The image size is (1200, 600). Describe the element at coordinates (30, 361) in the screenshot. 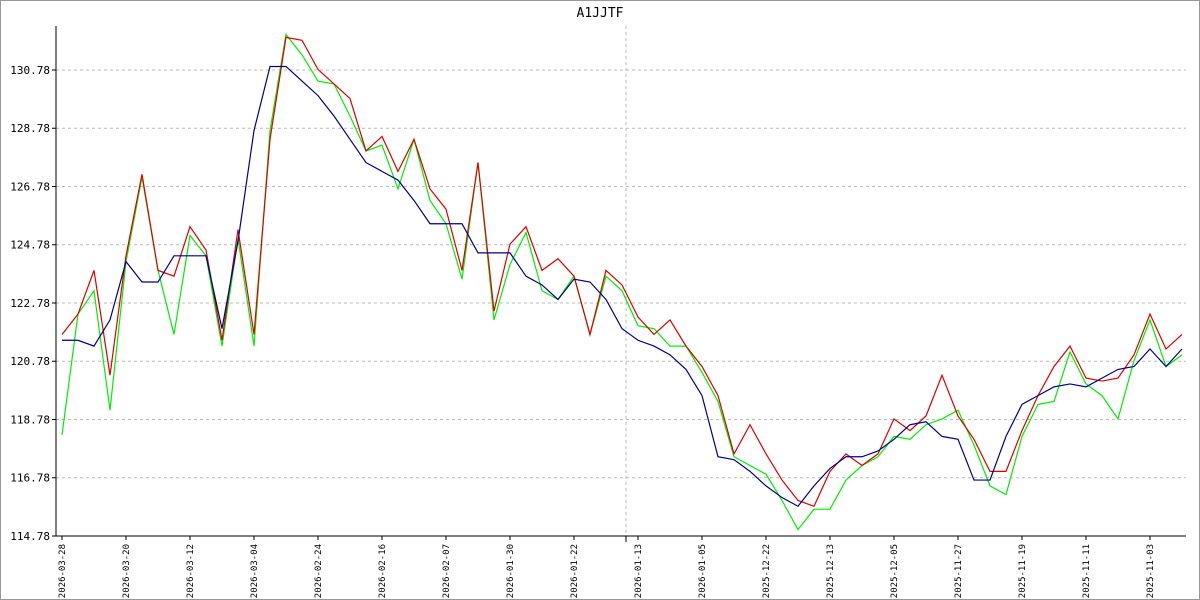

I see `y-tick-label: 120.78` at that location.